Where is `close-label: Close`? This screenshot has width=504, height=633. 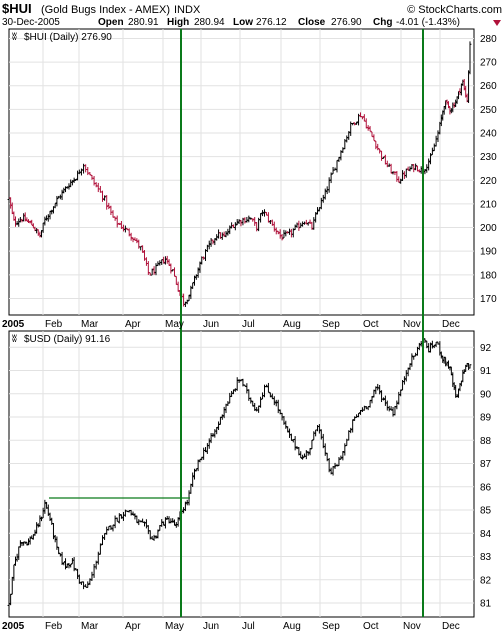 close-label: Close is located at coordinates (312, 22).